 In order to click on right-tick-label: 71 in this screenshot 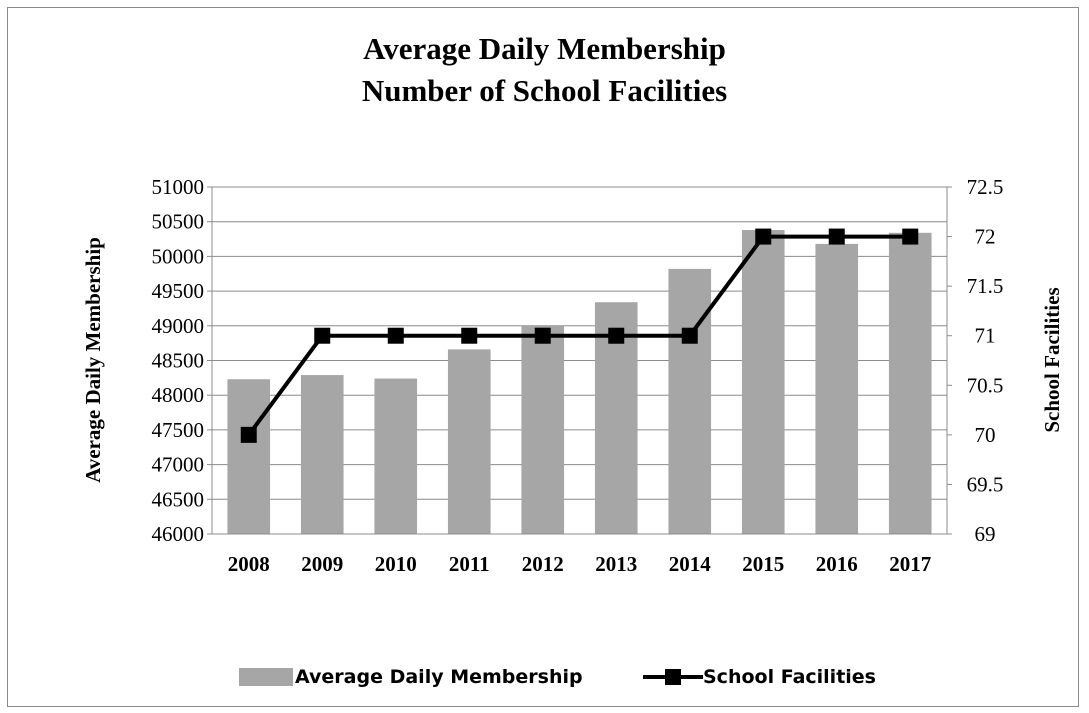, I will do `click(985, 336)`.